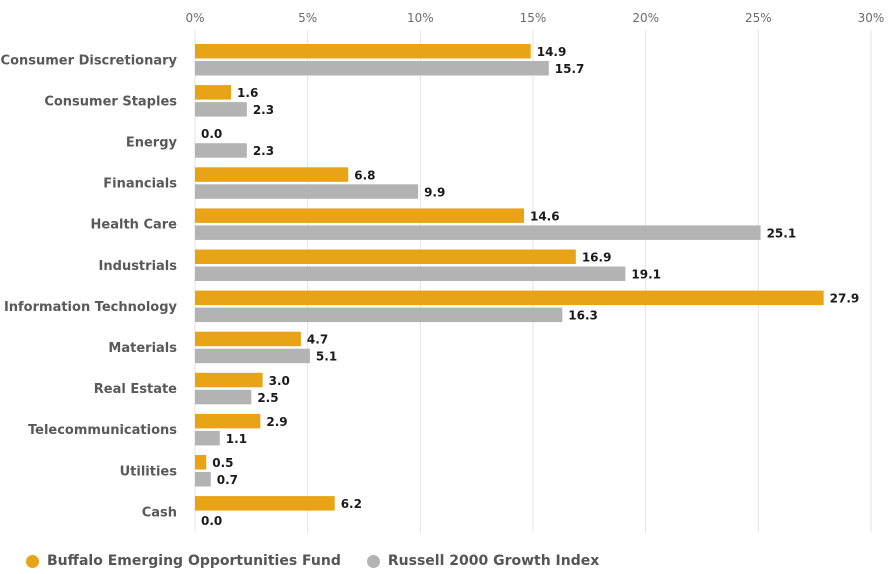 The width and height of the screenshot is (896, 574). Describe the element at coordinates (317, 340) in the screenshot. I see `value-label: 4.7` at that location.